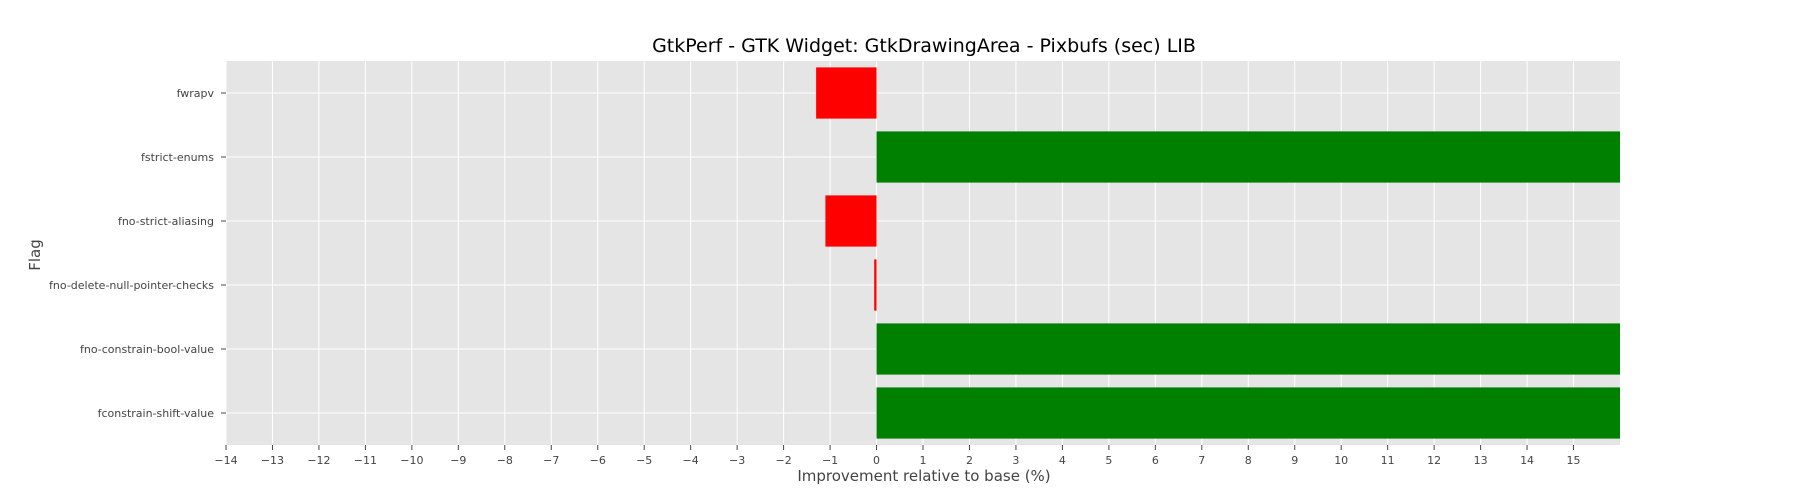 The height and width of the screenshot is (500, 1800). Describe the element at coordinates (783, 460) in the screenshot. I see `x-tick-label: −2` at that location.